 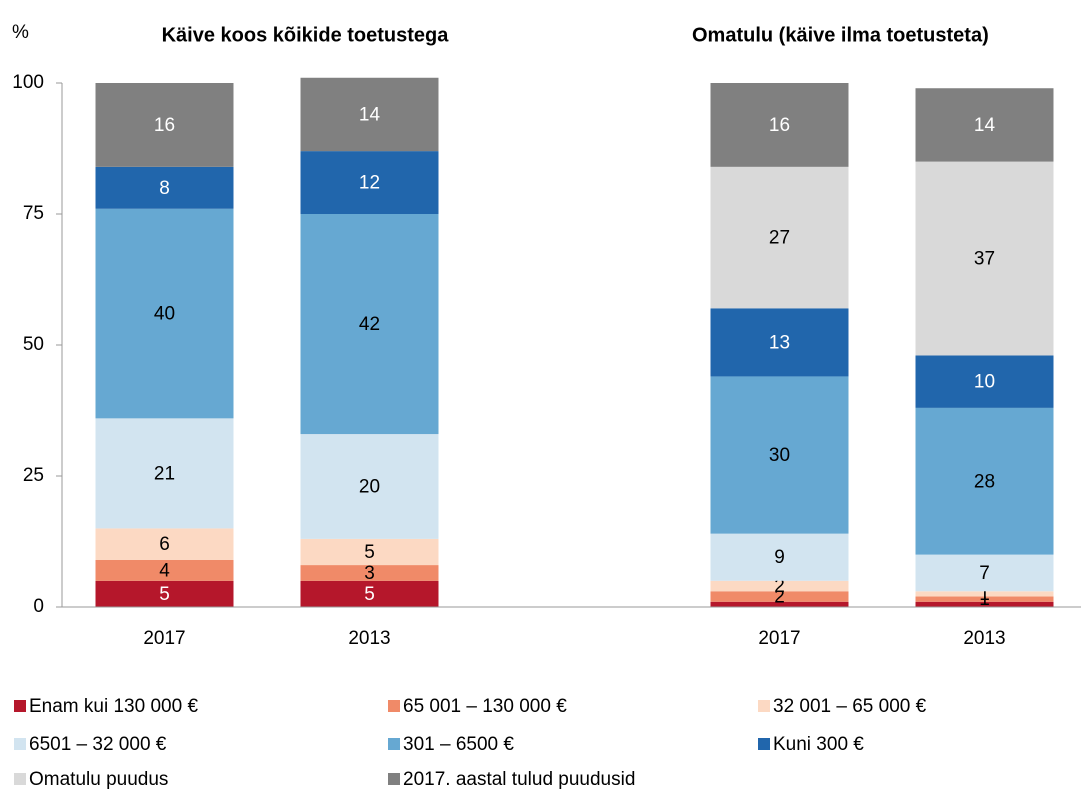 What do you see at coordinates (98, 744) in the screenshot?
I see `legend-label: 6501 – 32 000 €` at bounding box center [98, 744].